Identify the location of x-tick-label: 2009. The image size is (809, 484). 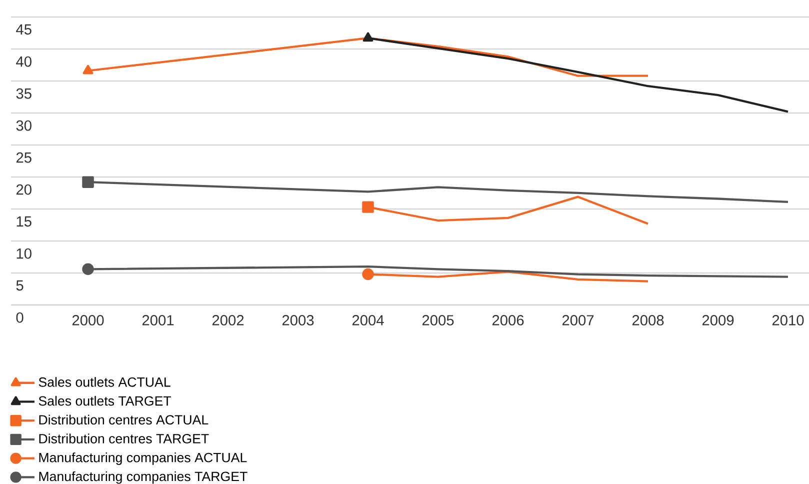
(718, 320).